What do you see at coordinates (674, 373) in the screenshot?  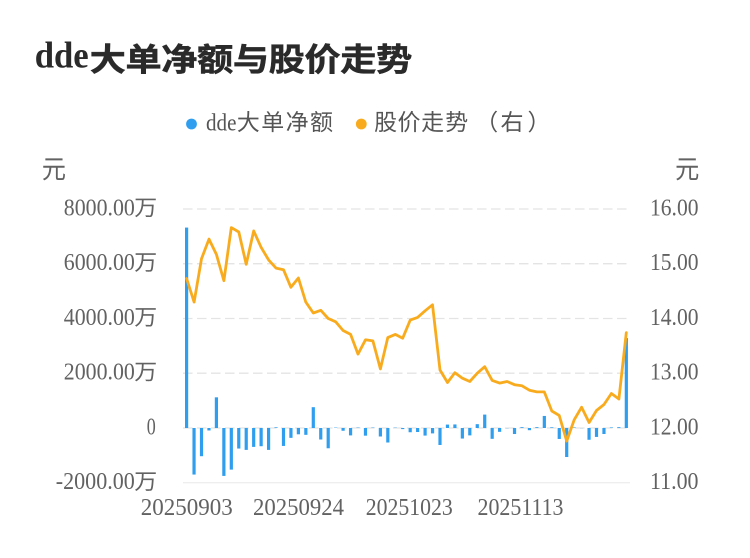 I see `svg-text: 13.00` at bounding box center [674, 373].